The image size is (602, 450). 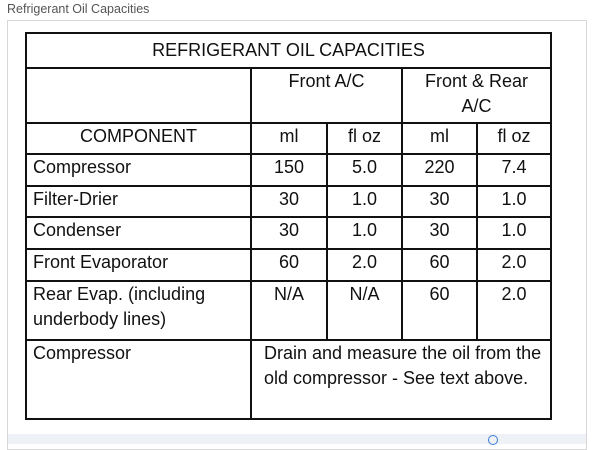 What do you see at coordinates (138, 95) in the screenshot?
I see `blank-header` at bounding box center [138, 95].